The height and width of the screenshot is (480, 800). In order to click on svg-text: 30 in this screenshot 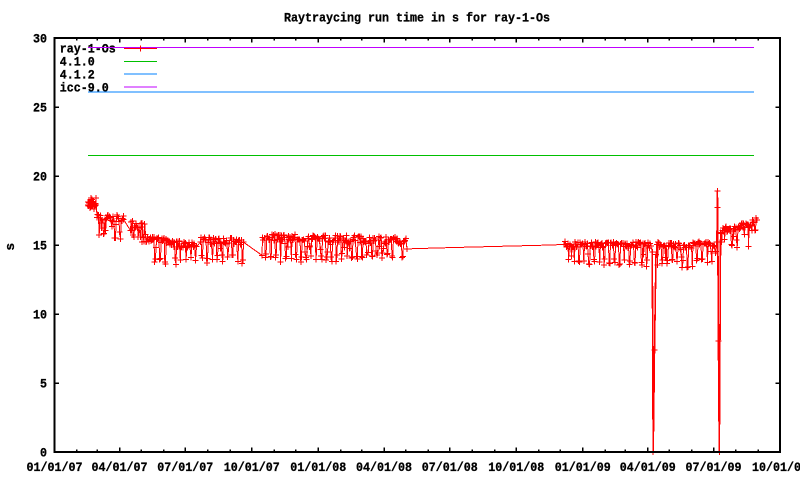, I will do `click(40, 39)`.